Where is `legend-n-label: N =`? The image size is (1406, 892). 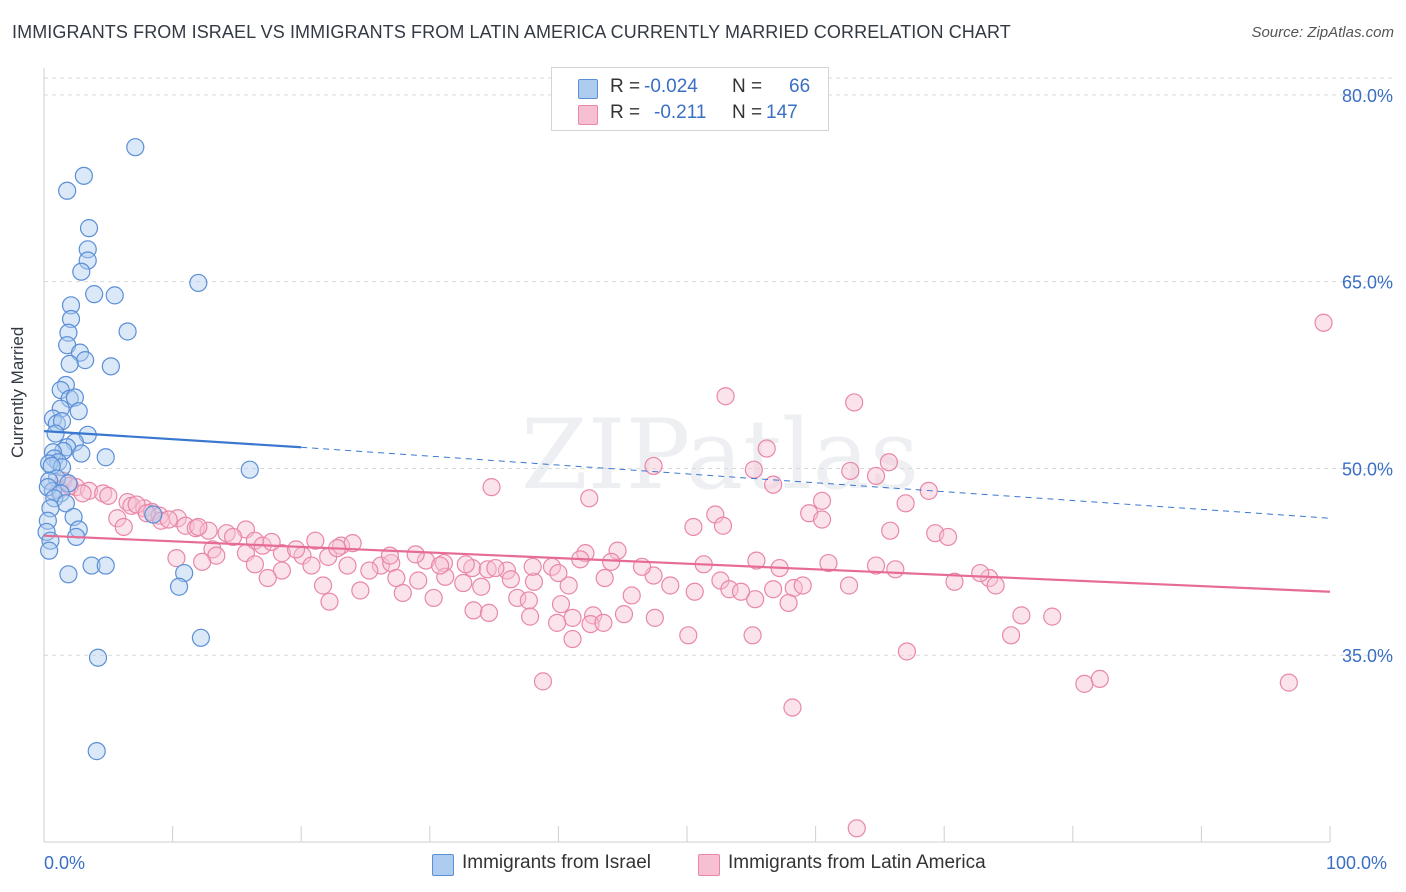 legend-n-label: N = is located at coordinates (747, 112).